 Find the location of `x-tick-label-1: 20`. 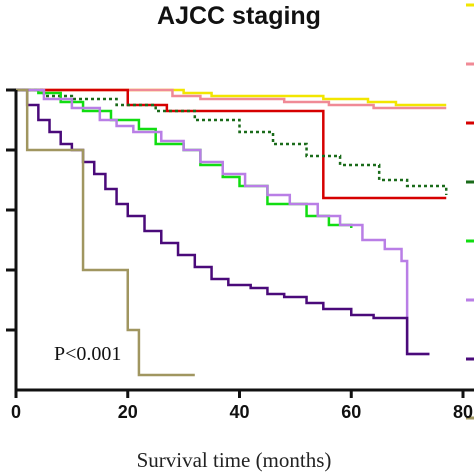

x-tick-label-1: 20 is located at coordinates (128, 412).